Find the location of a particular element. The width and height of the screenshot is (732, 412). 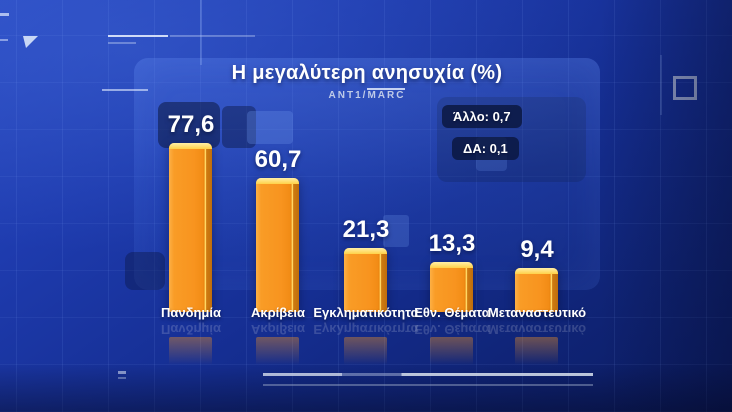

bar-category-label: Πανδημία is located at coordinates (191, 312).